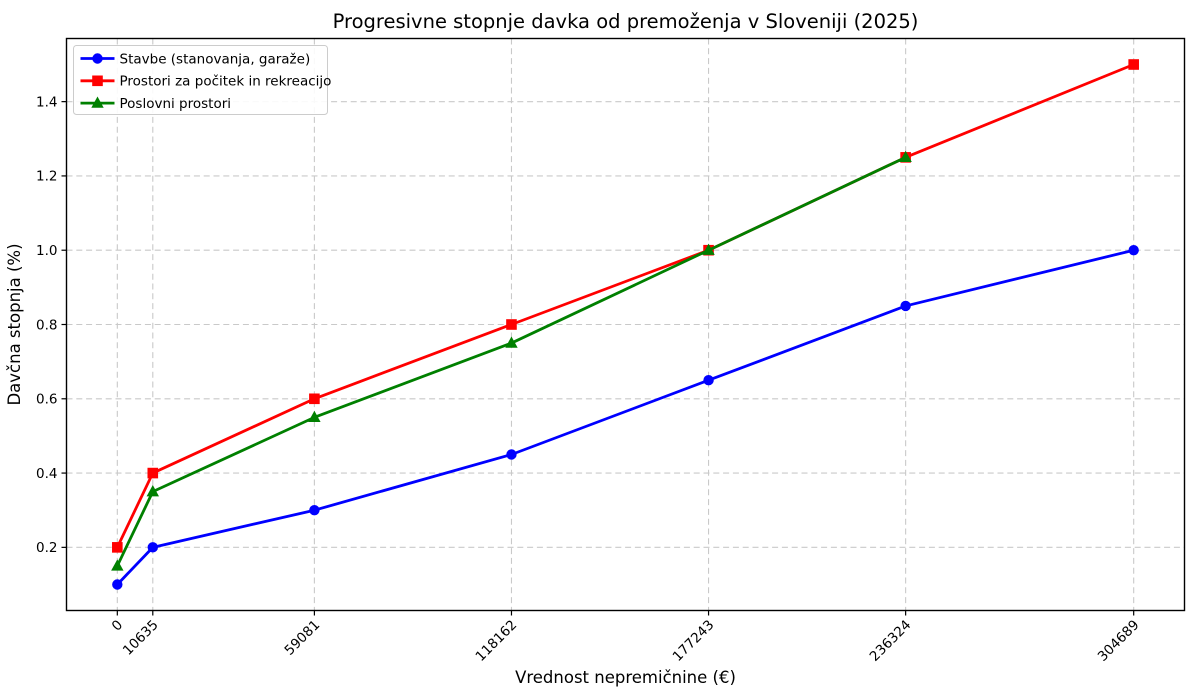  I want to click on legend-item: Prostori za počitek in rekreacijo, so click(206, 82).